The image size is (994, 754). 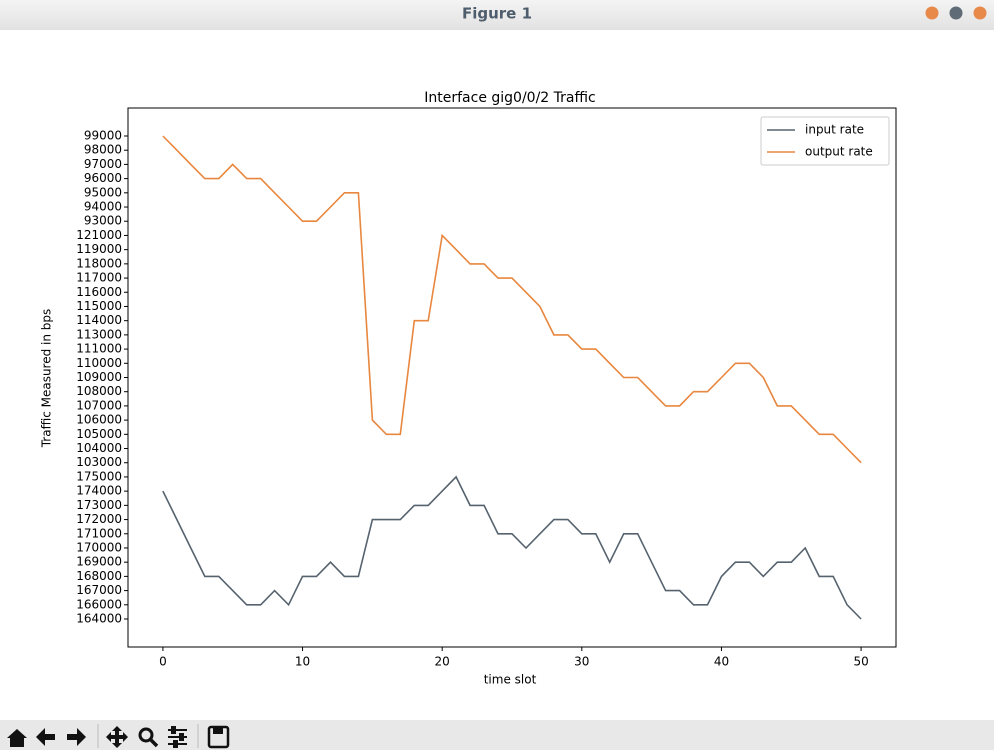 What do you see at coordinates (103, 221) in the screenshot?
I see `y-tick-label: 93000` at bounding box center [103, 221].